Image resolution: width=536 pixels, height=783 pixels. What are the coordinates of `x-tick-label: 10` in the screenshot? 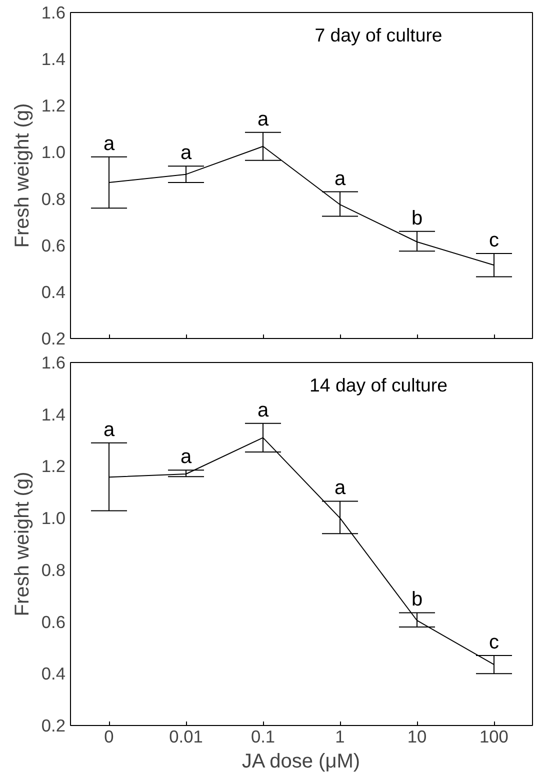 It's located at (417, 736).